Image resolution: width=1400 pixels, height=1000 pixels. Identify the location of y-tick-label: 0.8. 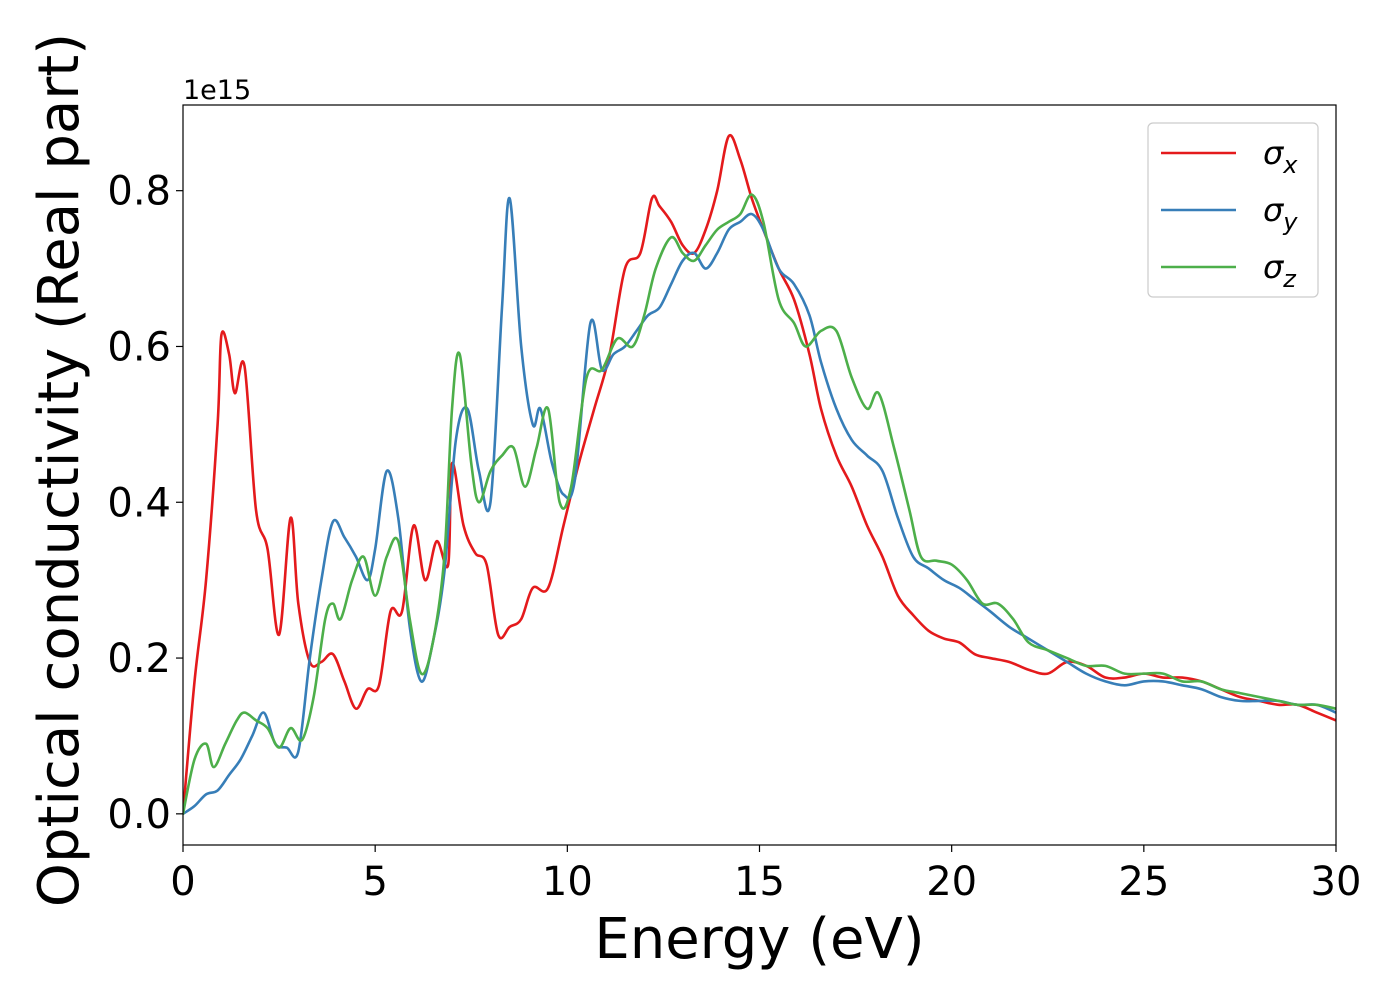
(139, 192).